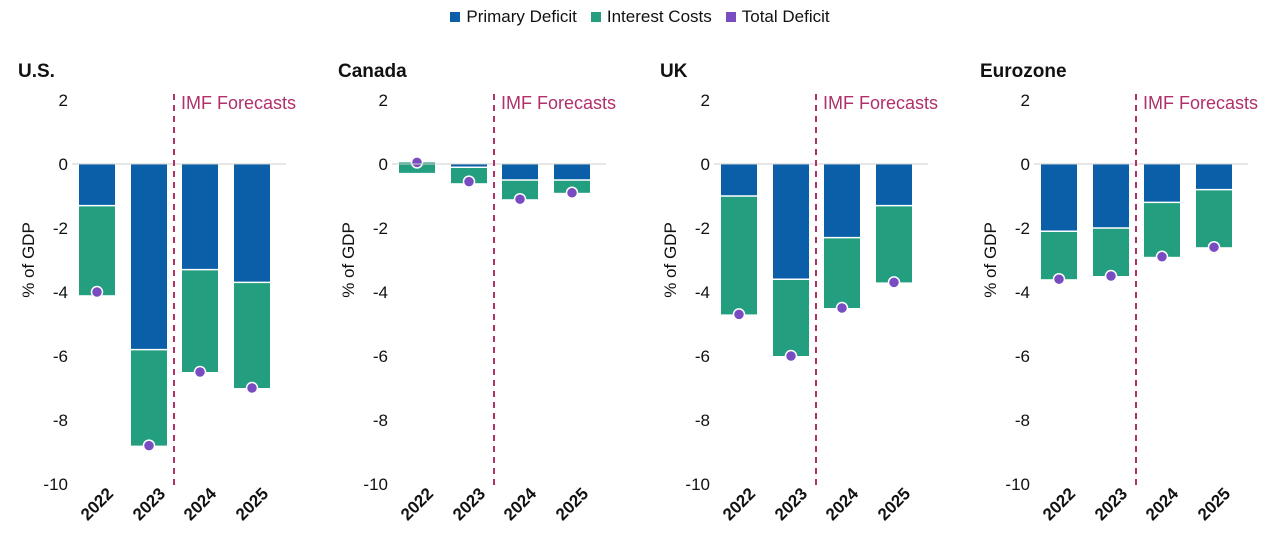 This screenshot has height=542, width=1280. What do you see at coordinates (1023, 71) in the screenshot?
I see `panel-title-eurozone: Eurozone` at bounding box center [1023, 71].